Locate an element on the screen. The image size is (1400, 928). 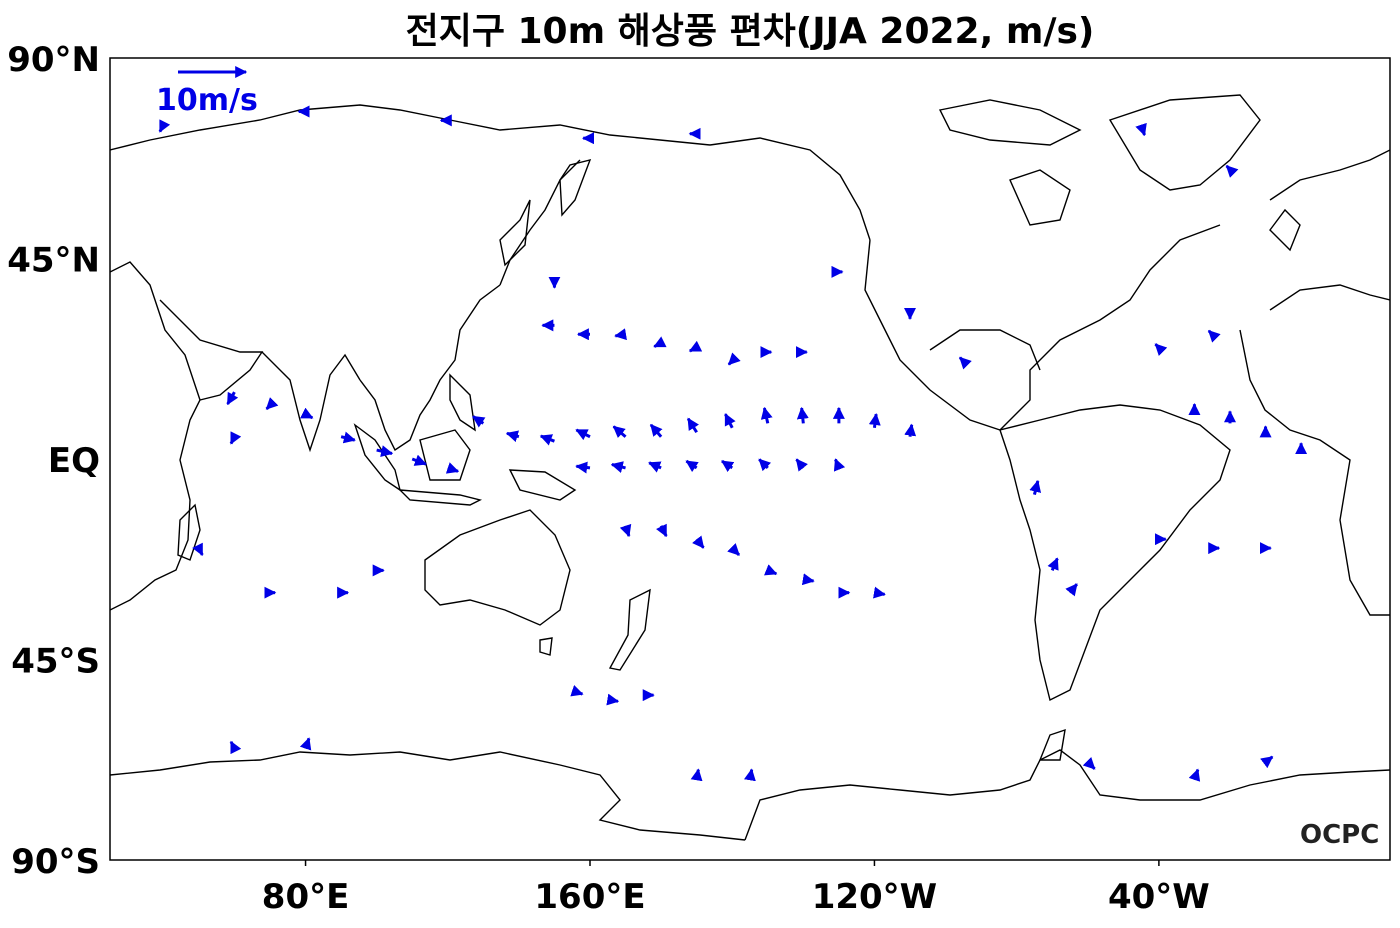
map-title: 전지구 10m 해상풍 편차(JJA 2022, m/s) is located at coordinates (750, 31).